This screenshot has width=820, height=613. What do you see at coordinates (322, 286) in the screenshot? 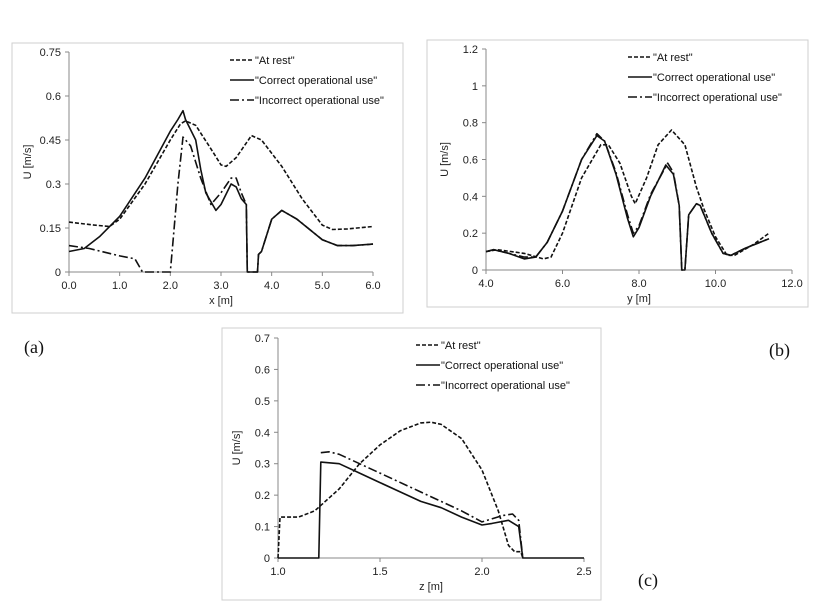
I see `x-tick-label: 5.0` at bounding box center [322, 286].